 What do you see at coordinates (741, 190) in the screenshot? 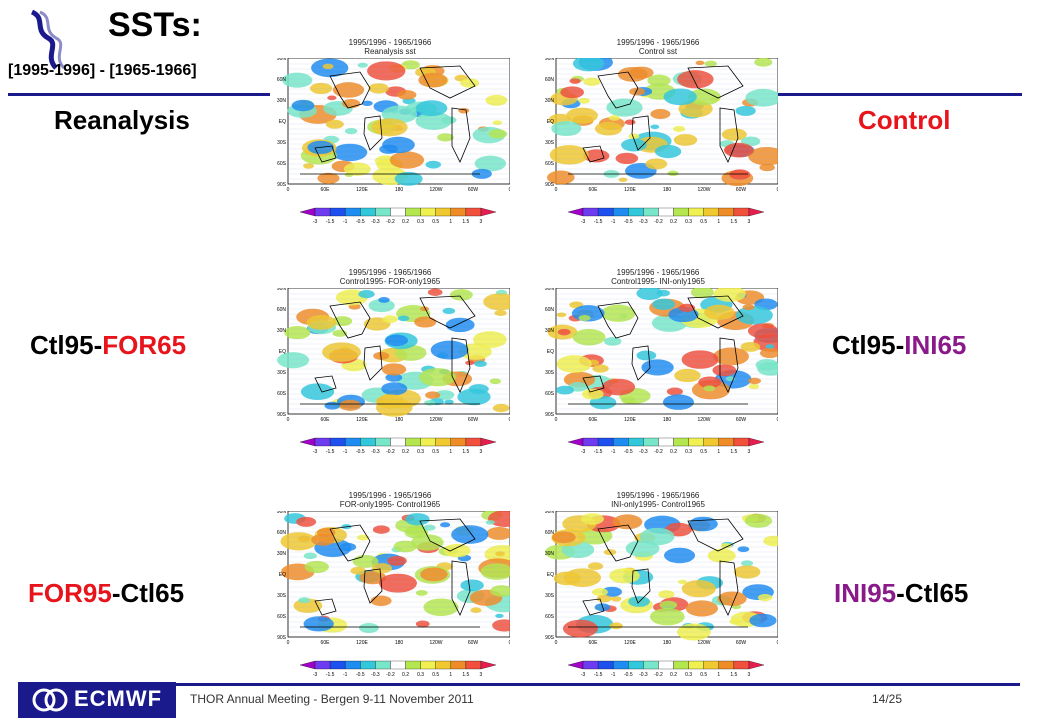
I see `lon-tick-label: 60W` at bounding box center [741, 190].